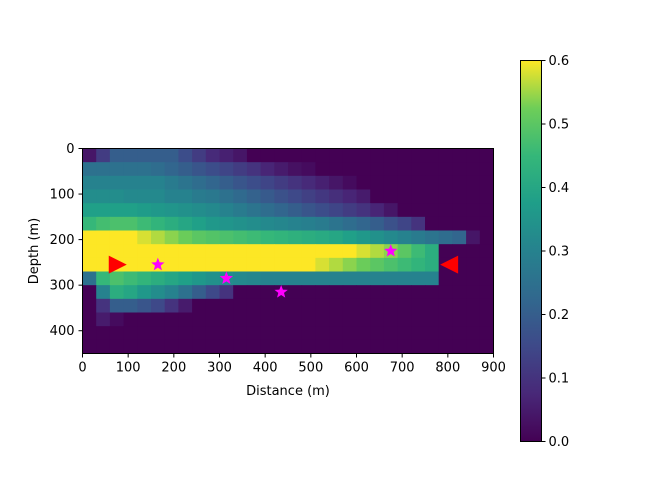 This screenshot has width=664, height=498. I want to click on y-axis-label: Depth (m), so click(34, 251).